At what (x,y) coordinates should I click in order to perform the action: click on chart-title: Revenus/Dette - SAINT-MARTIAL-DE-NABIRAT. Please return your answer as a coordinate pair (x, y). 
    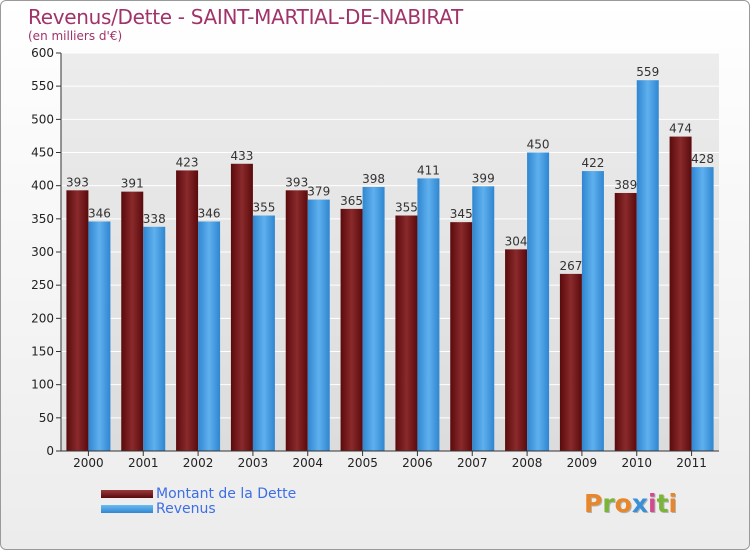
    Looking at the image, I should click on (245, 17).